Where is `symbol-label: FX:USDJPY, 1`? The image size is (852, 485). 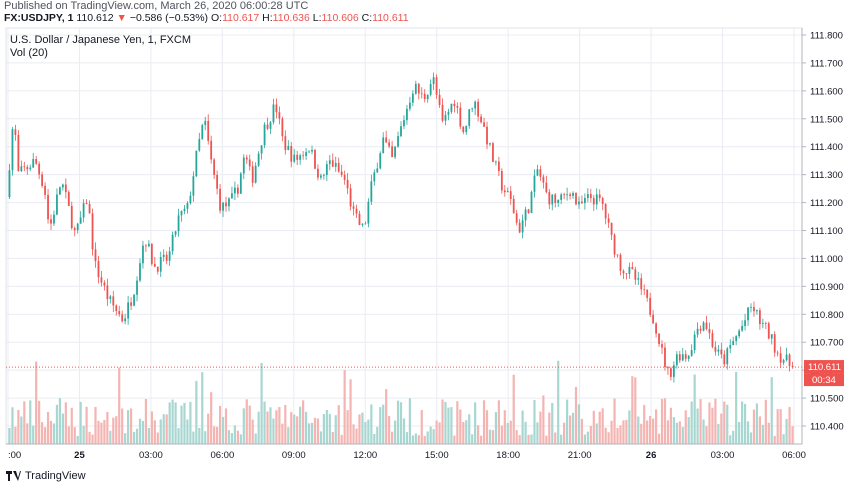 symbol-label: FX:USDJPY, 1 is located at coordinates (39, 18).